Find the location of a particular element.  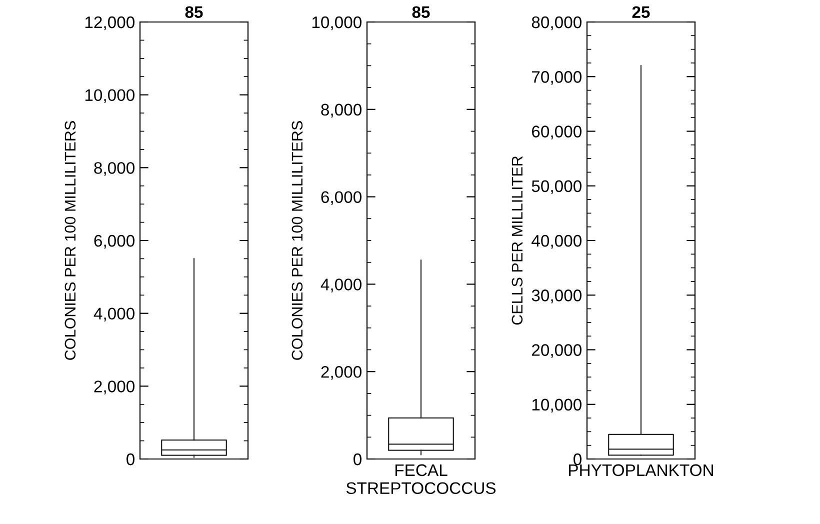

y-tick-label: 80,000 is located at coordinates (557, 23).